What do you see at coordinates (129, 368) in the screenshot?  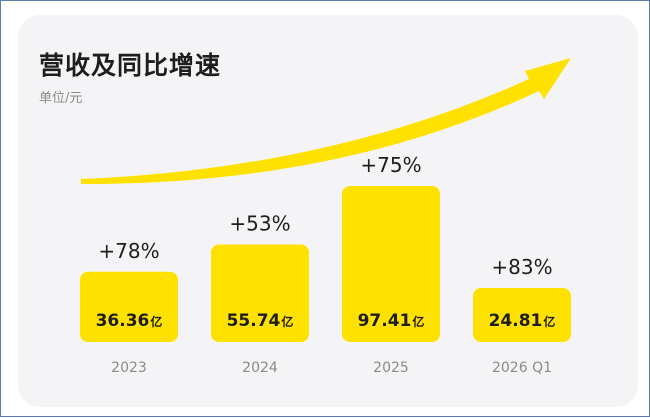 I see `x-tick-label: 2023` at bounding box center [129, 368].